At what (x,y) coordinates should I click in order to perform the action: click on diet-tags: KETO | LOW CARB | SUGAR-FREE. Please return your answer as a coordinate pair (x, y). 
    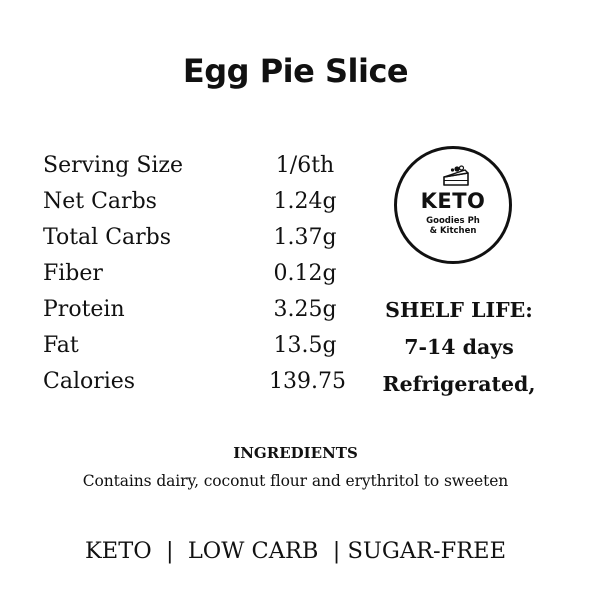
    Looking at the image, I should click on (295, 551).